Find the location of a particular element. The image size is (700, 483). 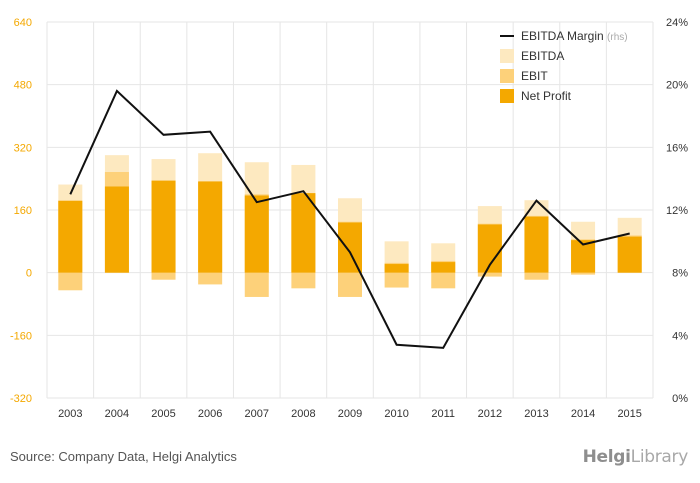

right-axis-tick-label: 0% is located at coordinates (680, 399).